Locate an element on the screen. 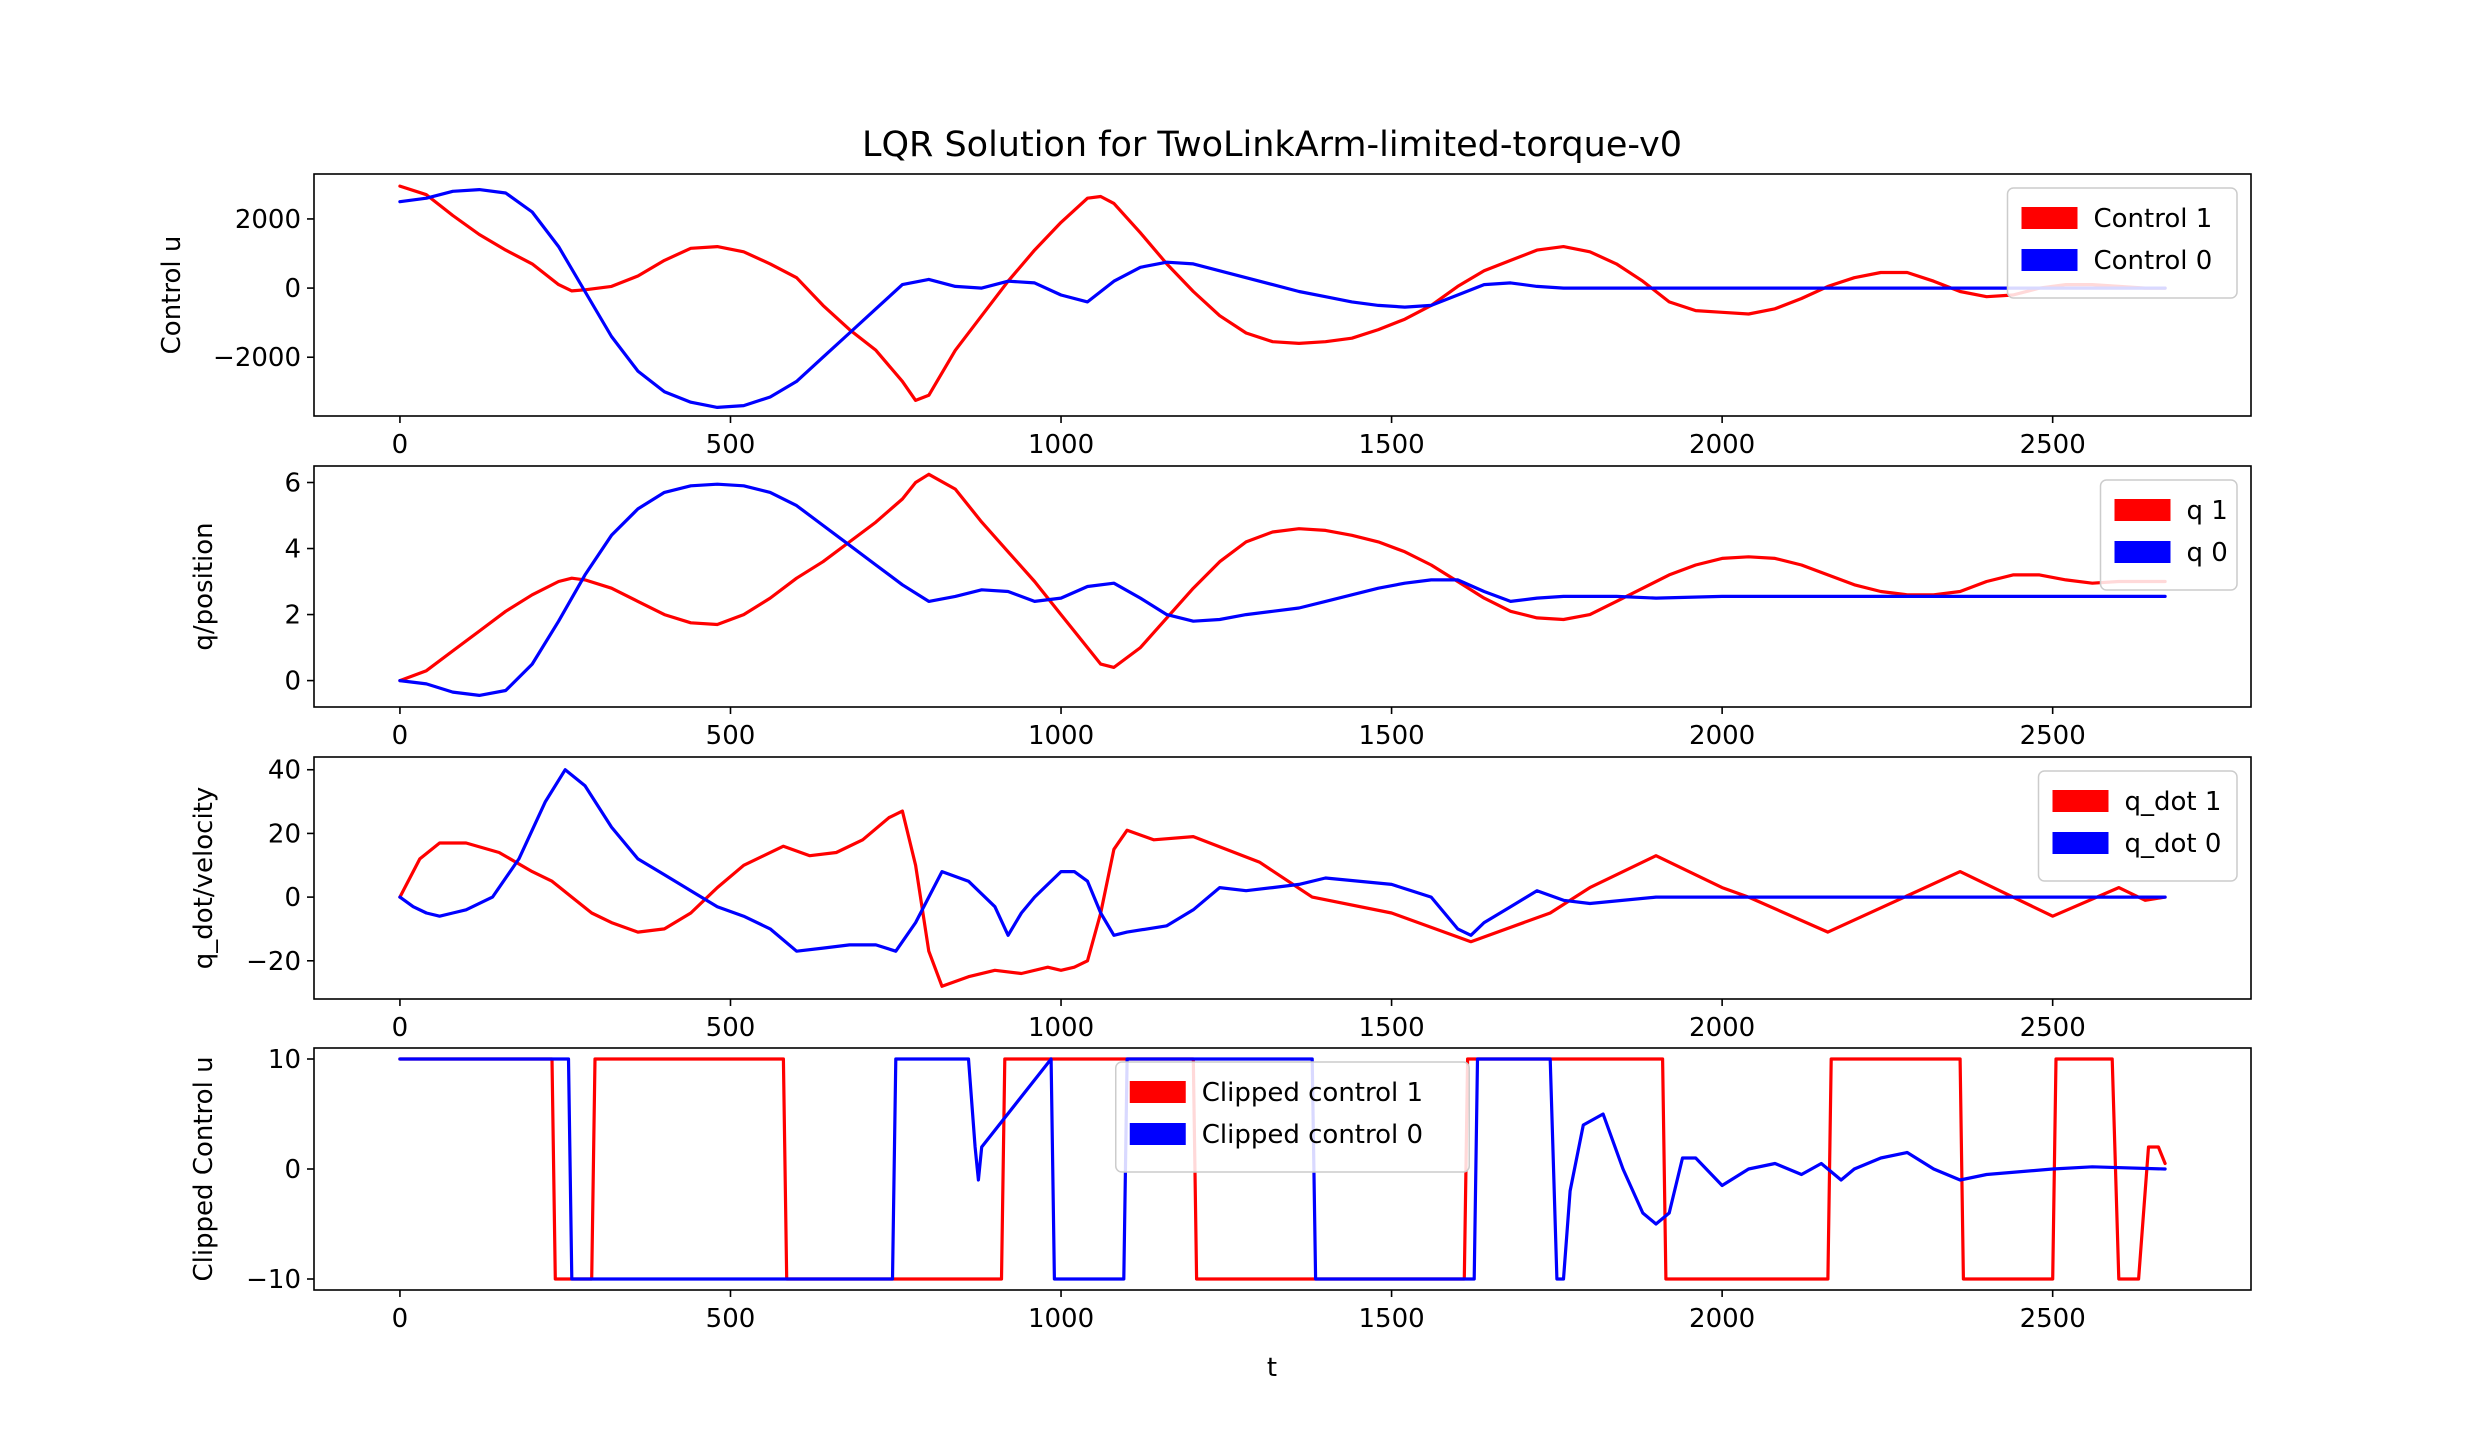 The image size is (2474, 1438). y-axis-label: q_dot/velocity is located at coordinates (204, 878).